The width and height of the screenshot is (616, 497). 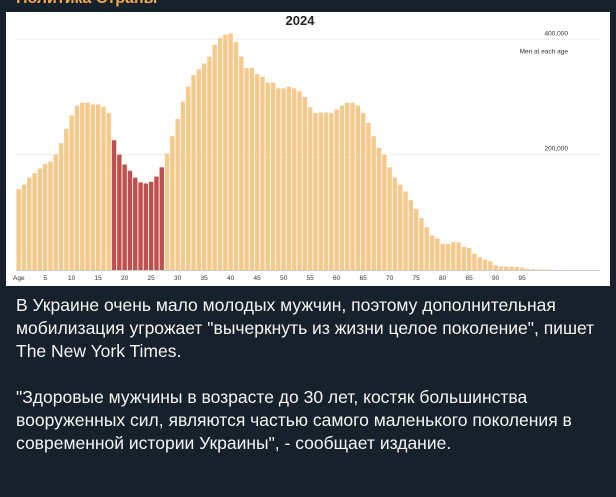 I want to click on channel-title: Политика Страны, so click(x=86, y=4).